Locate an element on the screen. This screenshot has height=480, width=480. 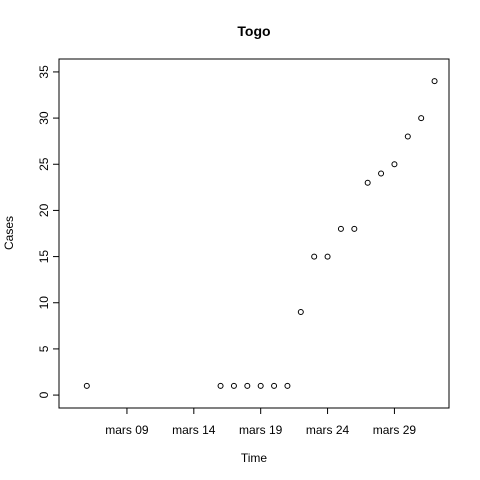
x-tick-label: mars 29 is located at coordinates (395, 430).